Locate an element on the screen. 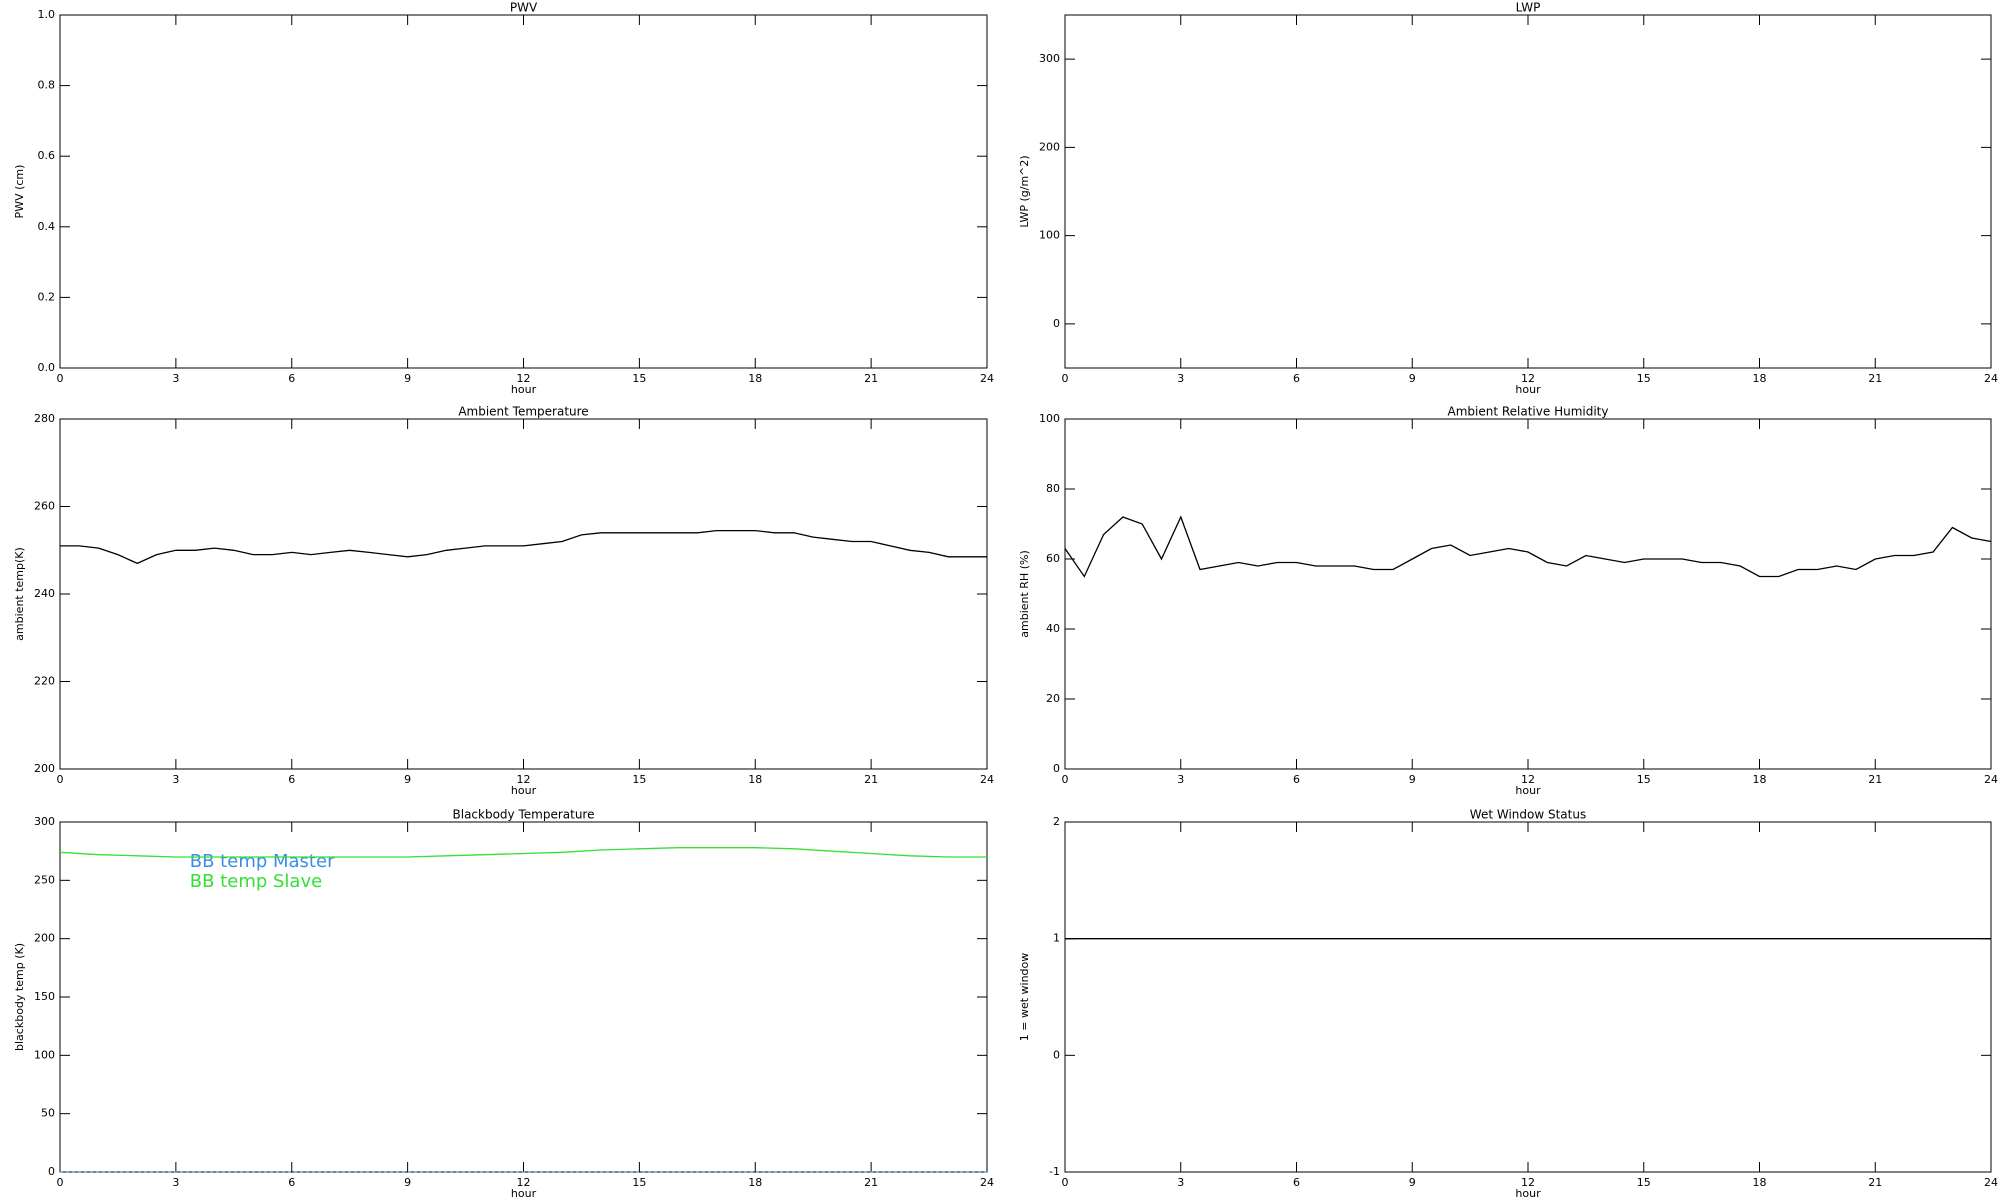  y-tick-label: 60 is located at coordinates (1053, 558).